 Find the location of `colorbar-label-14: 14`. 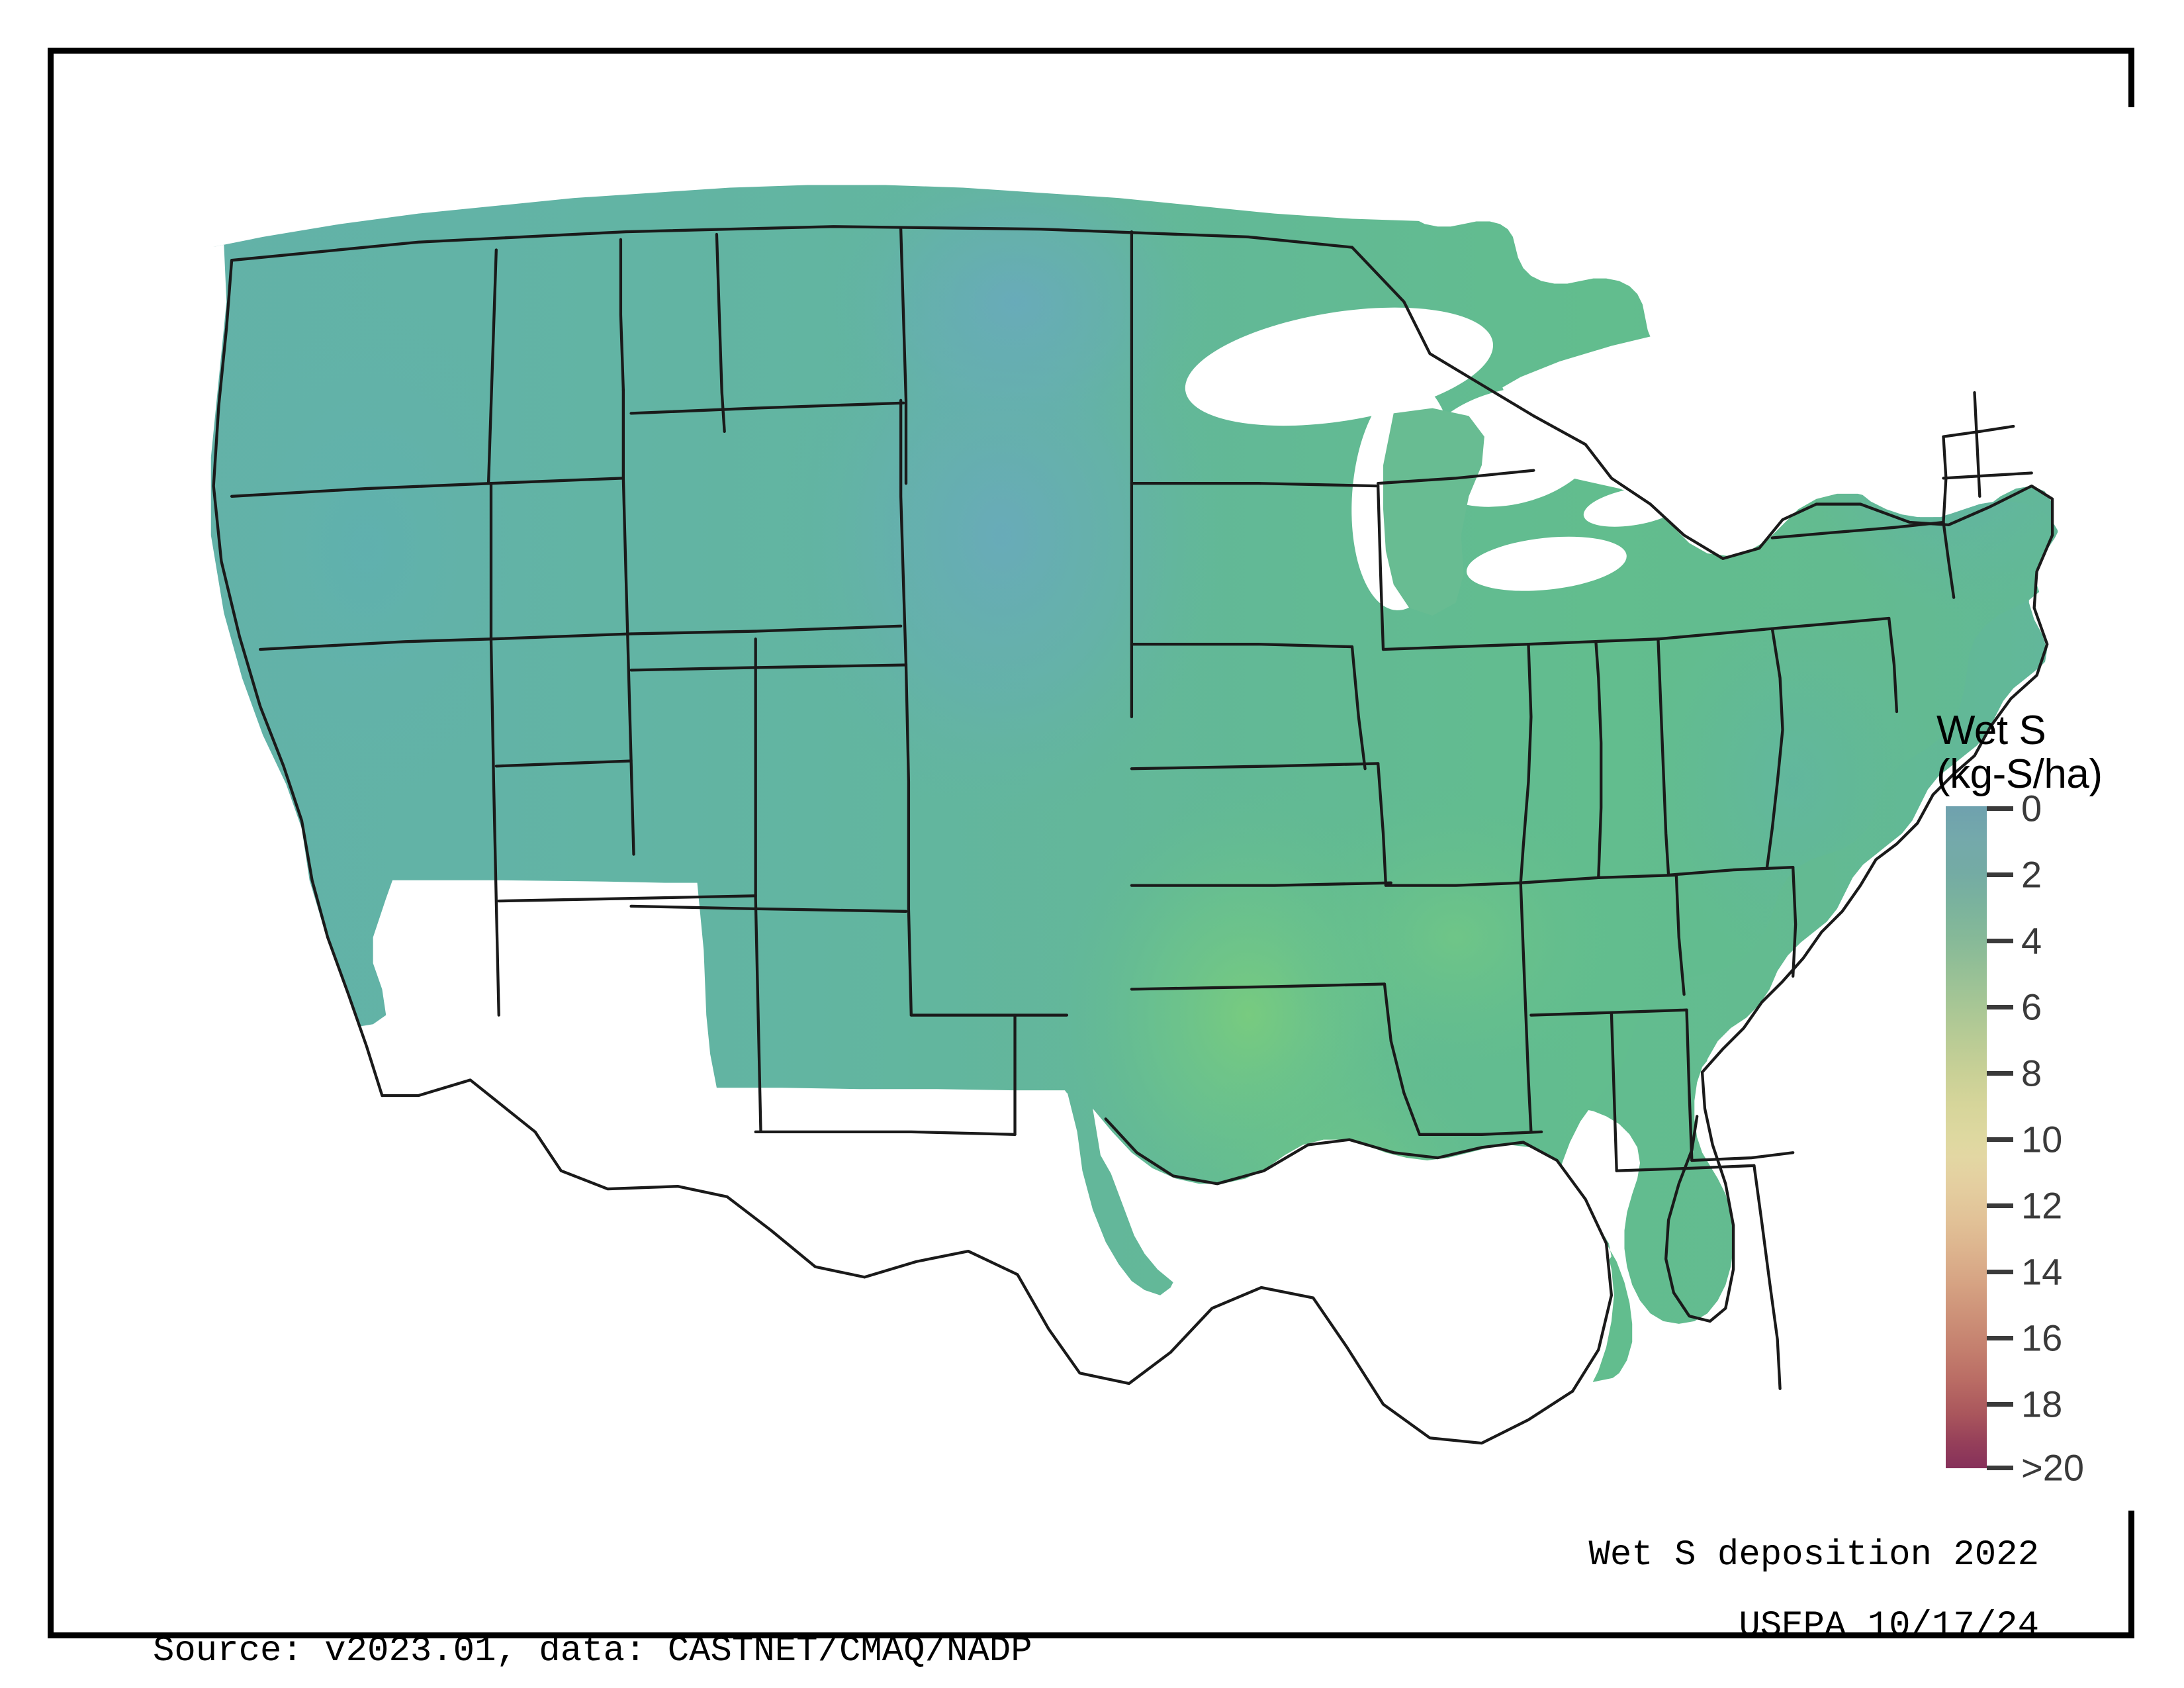

colorbar-label-14: 14 is located at coordinates (2042, 1271).